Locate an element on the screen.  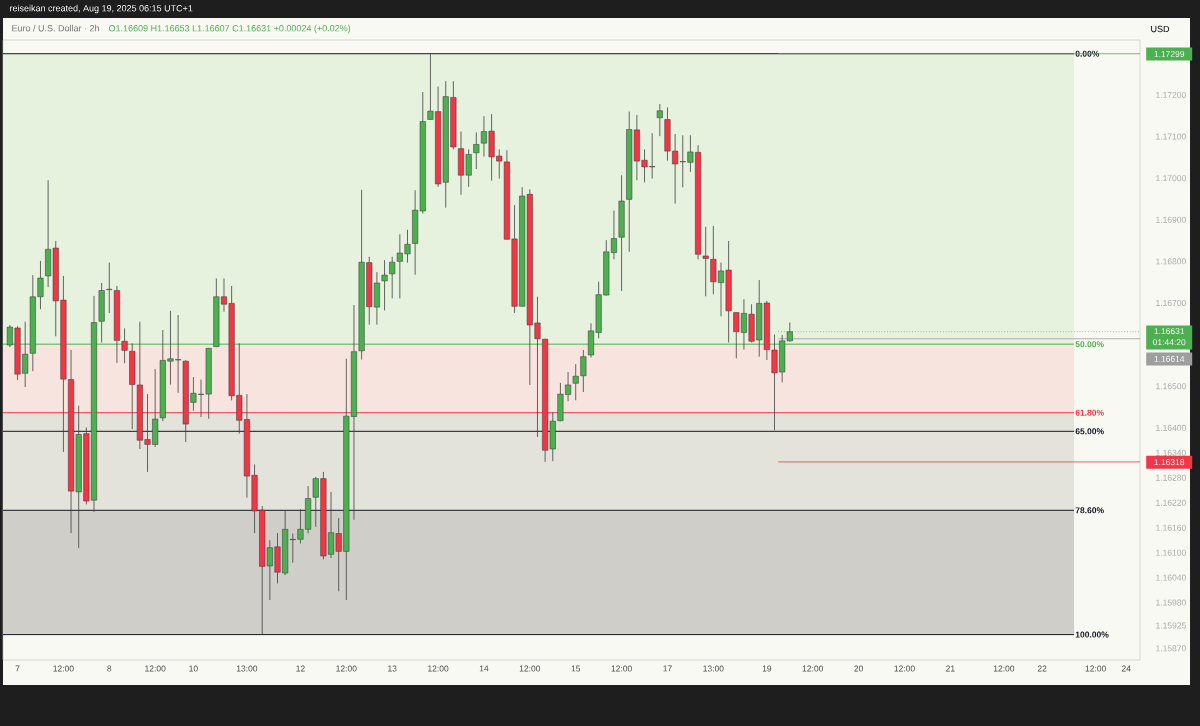
y-tick-label: 1.16700 is located at coordinates (1171, 302).